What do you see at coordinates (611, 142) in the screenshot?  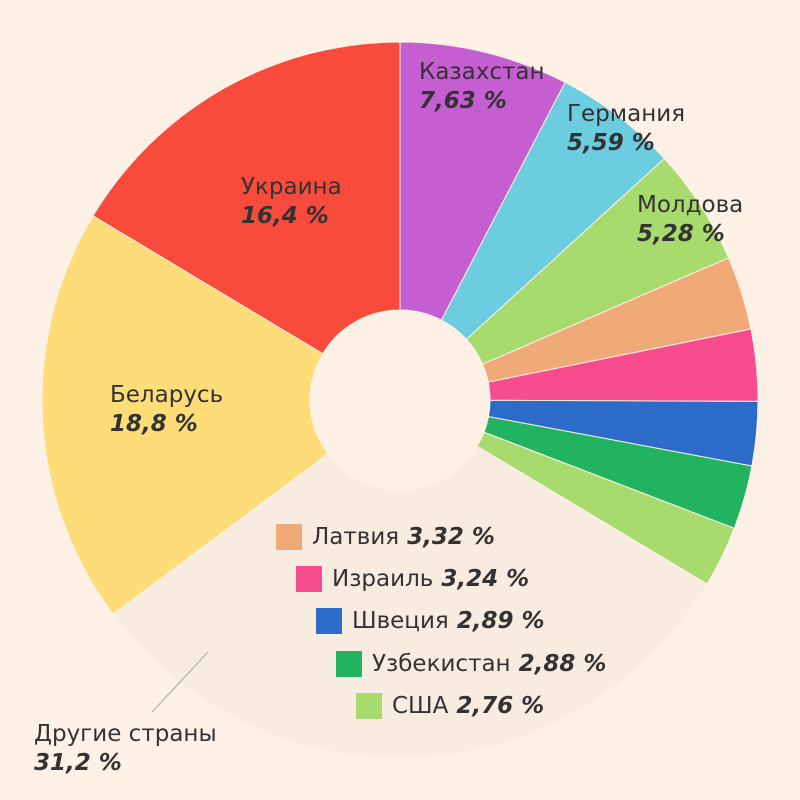 I see `label-germany-value: 5,59 %` at bounding box center [611, 142].